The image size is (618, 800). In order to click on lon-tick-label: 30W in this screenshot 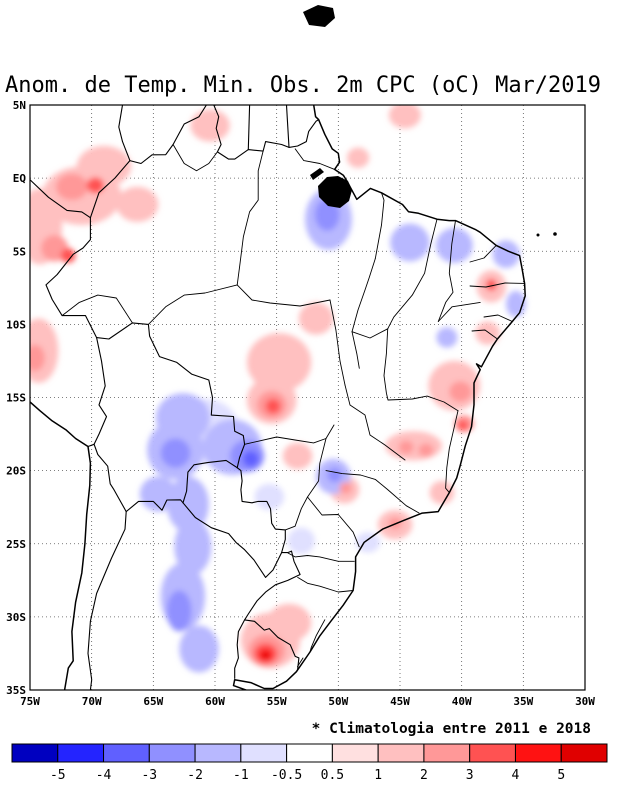, I will do `click(585, 701)`.